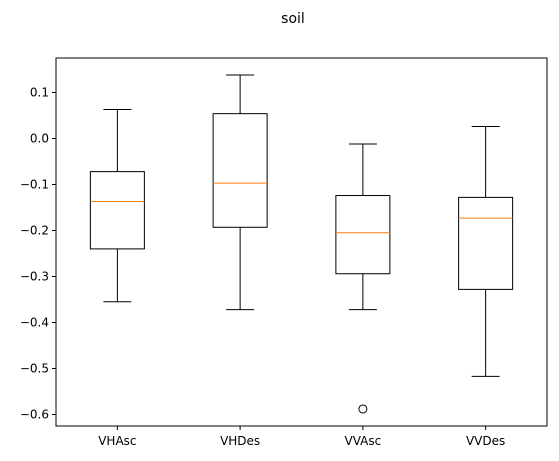 This screenshot has height=461, width=559. I want to click on x-tick-label: VVDes, so click(485, 441).